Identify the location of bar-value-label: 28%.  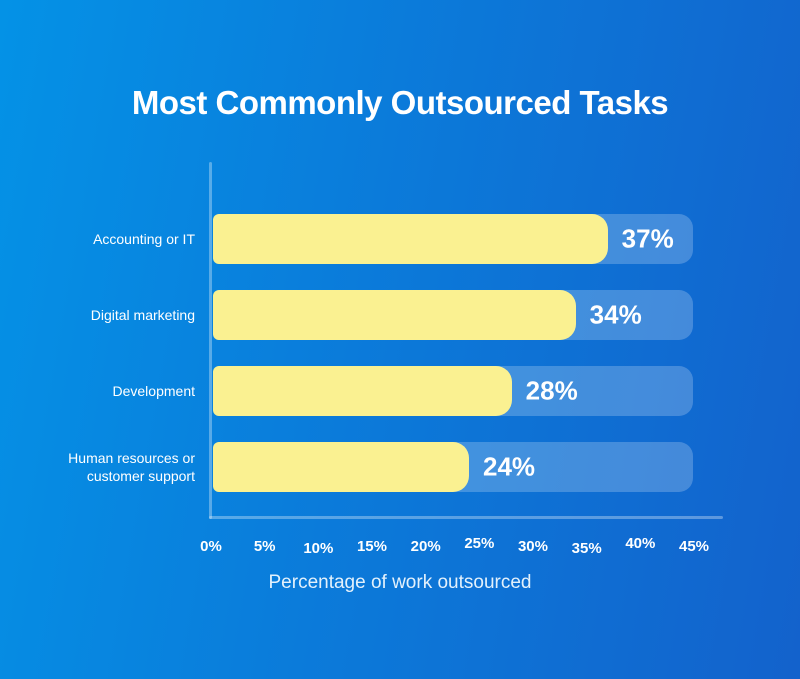
(551, 390).